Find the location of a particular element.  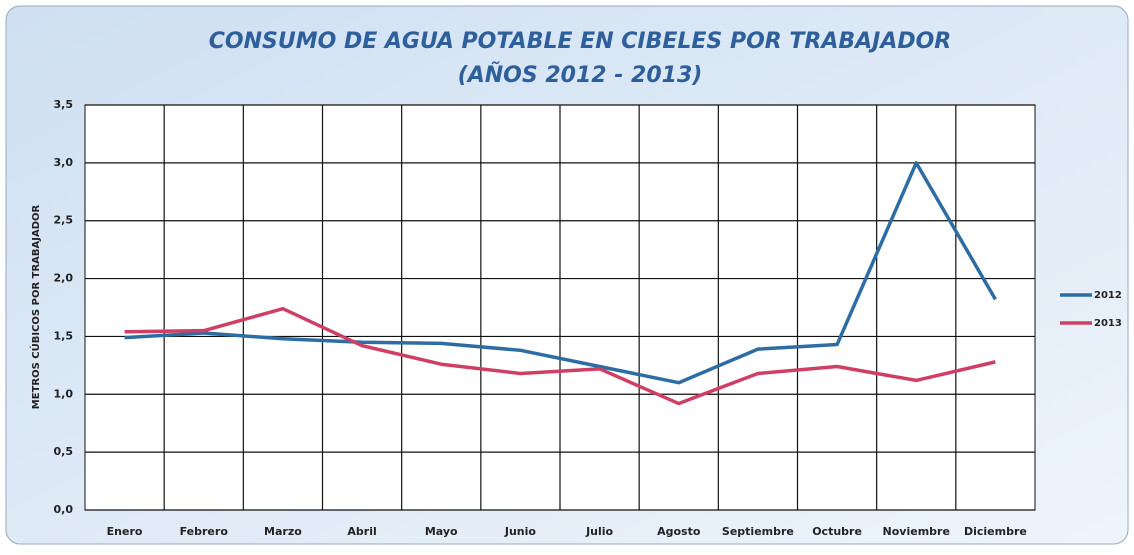

legend-label: 2013 is located at coordinates (1108, 323).